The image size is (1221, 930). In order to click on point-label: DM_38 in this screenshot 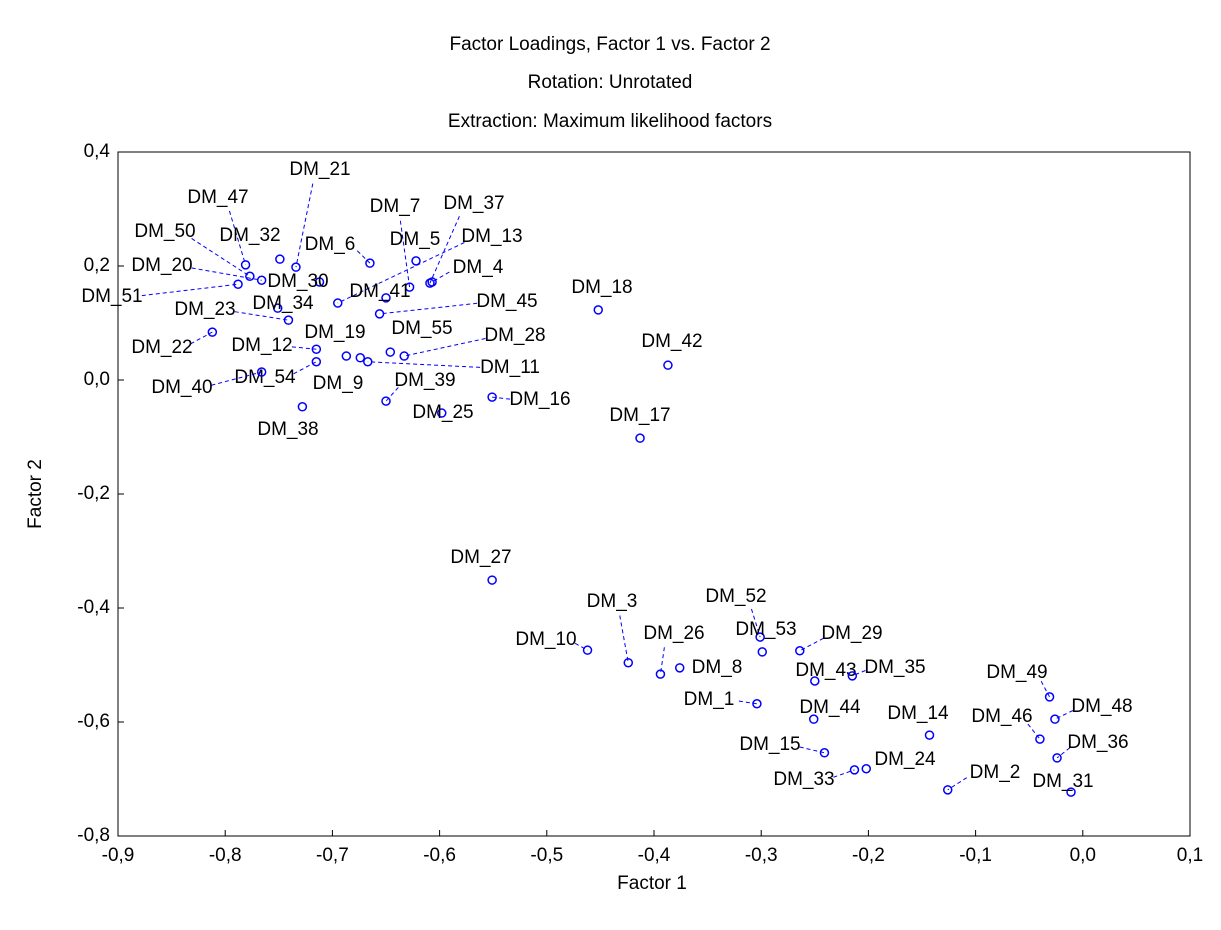, I will do `click(287, 429)`.